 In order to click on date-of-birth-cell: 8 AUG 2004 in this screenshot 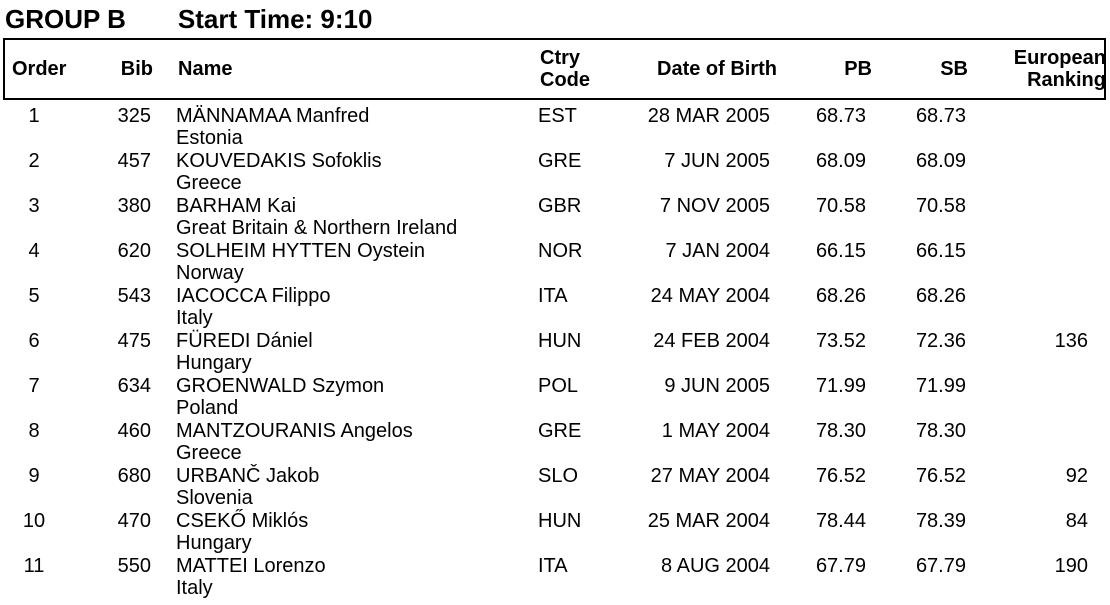, I will do `click(715, 566)`.